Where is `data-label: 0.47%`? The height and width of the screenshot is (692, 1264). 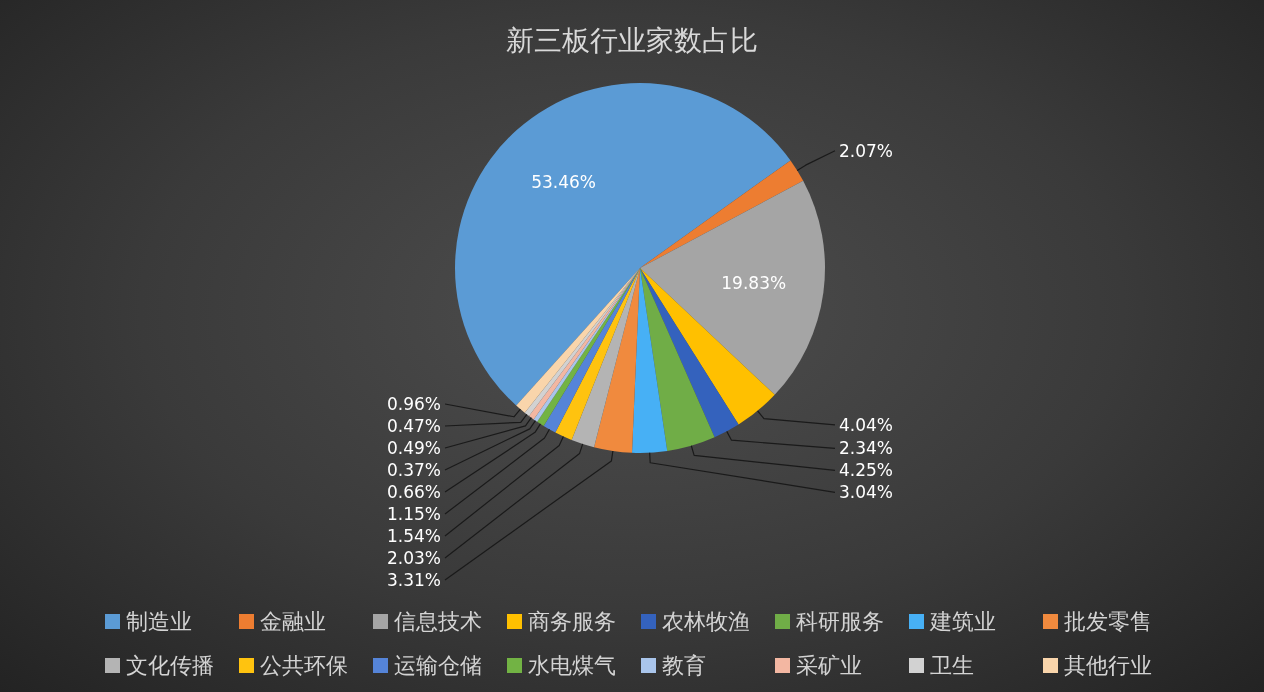
data-label: 0.47% is located at coordinates (414, 426).